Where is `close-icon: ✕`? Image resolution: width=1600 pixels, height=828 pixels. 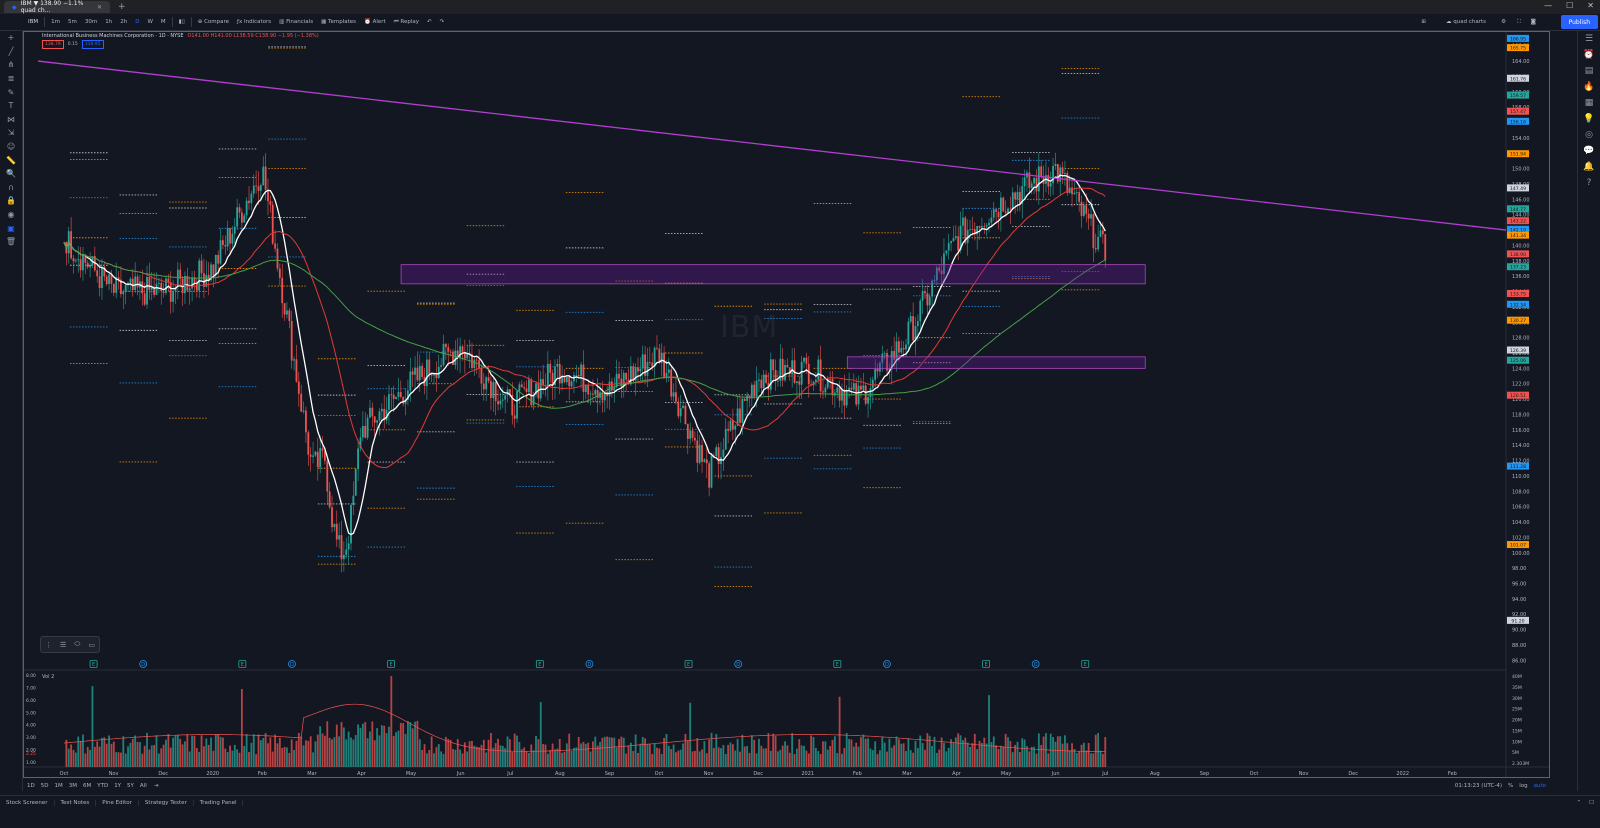
close-icon: ✕ is located at coordinates (99, 7).